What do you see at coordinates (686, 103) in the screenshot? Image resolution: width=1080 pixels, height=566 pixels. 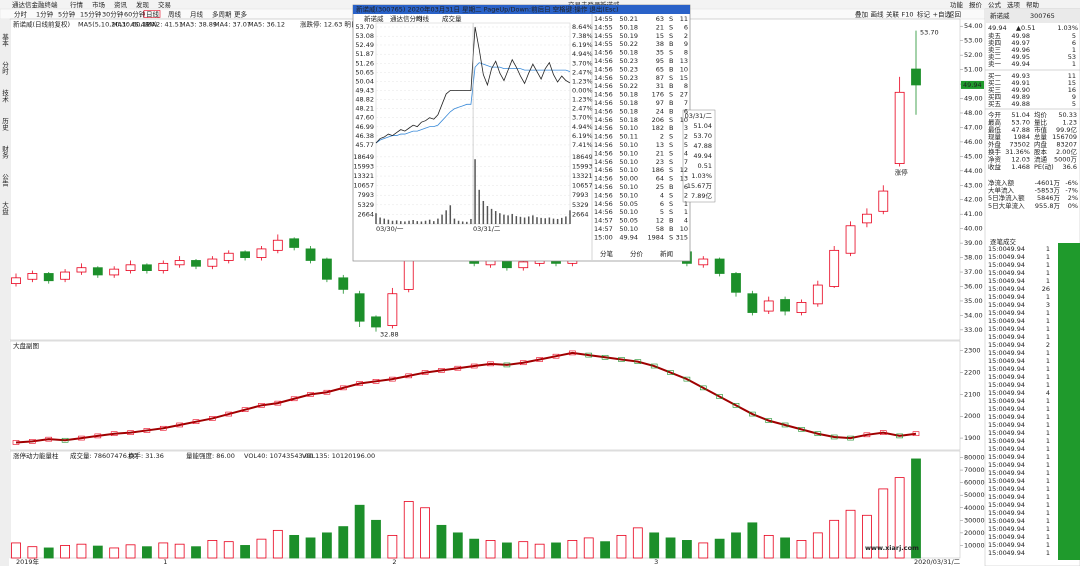 I see `trade-count: 7` at bounding box center [686, 103].